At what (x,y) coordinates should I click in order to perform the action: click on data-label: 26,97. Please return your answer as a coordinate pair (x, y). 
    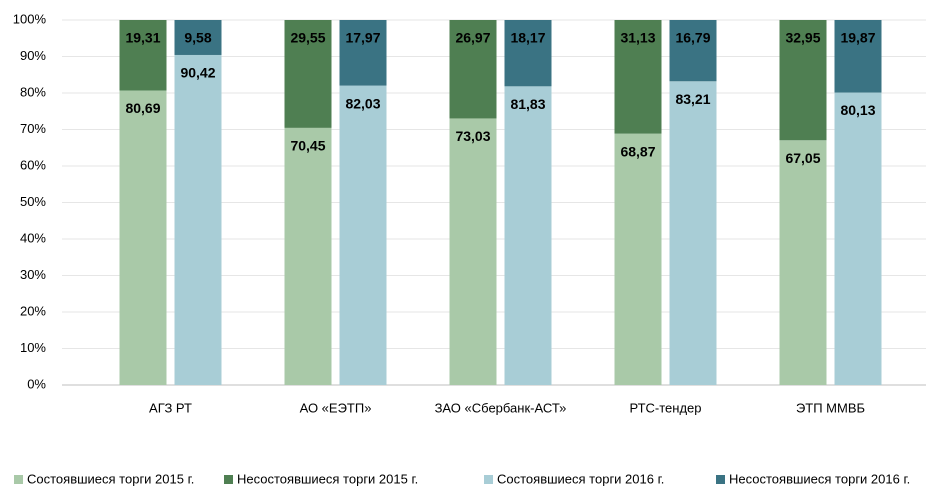
    Looking at the image, I should click on (472, 38).